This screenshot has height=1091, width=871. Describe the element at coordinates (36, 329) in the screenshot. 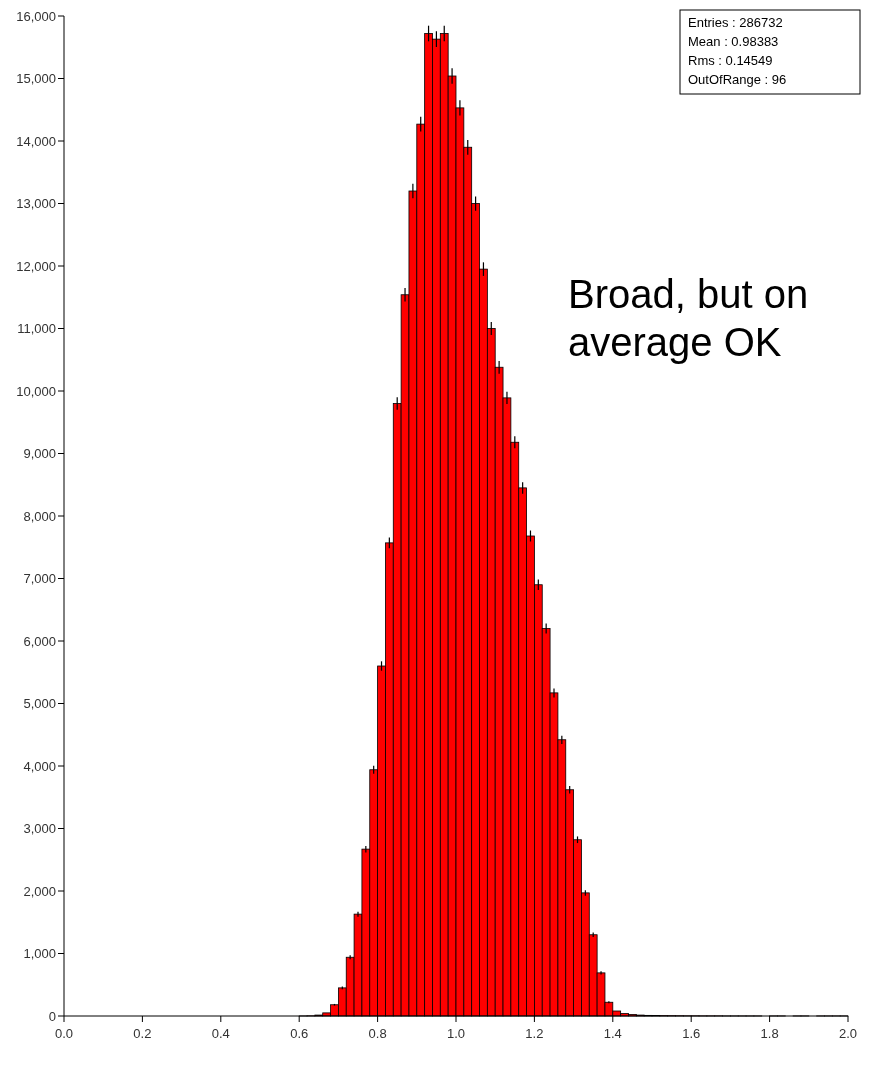

I see `y-tick-label: 11,000` at that location.